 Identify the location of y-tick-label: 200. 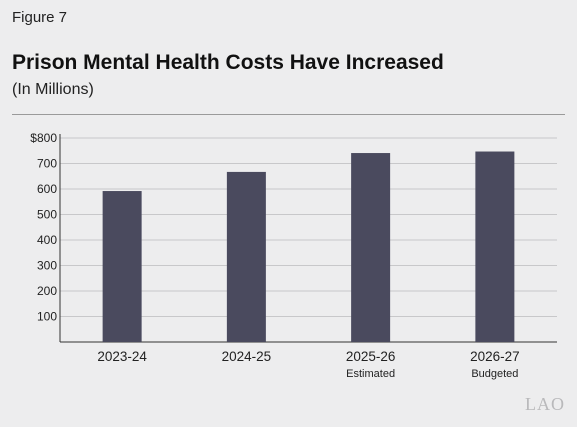
(47, 291).